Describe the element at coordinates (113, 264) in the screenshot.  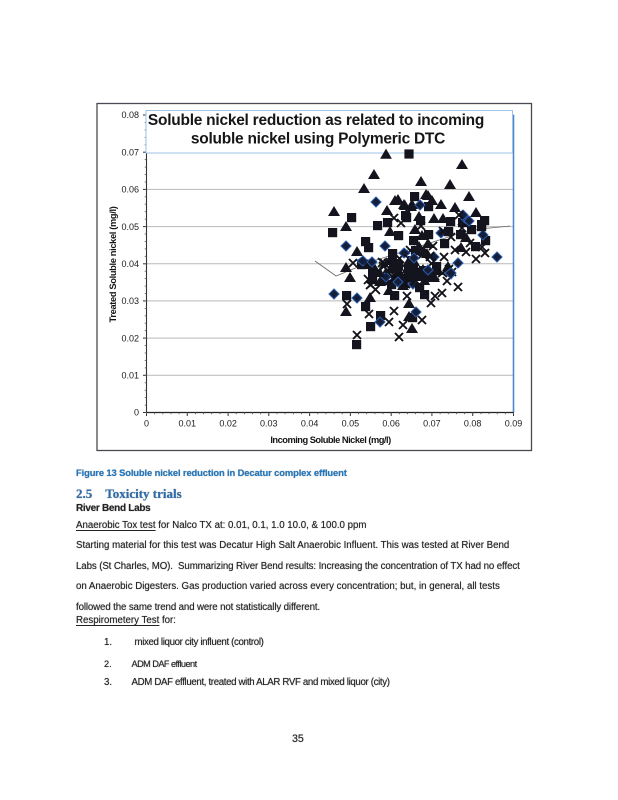
I see `svg-text: Treated Soluble nickel (mg/l)` at that location.